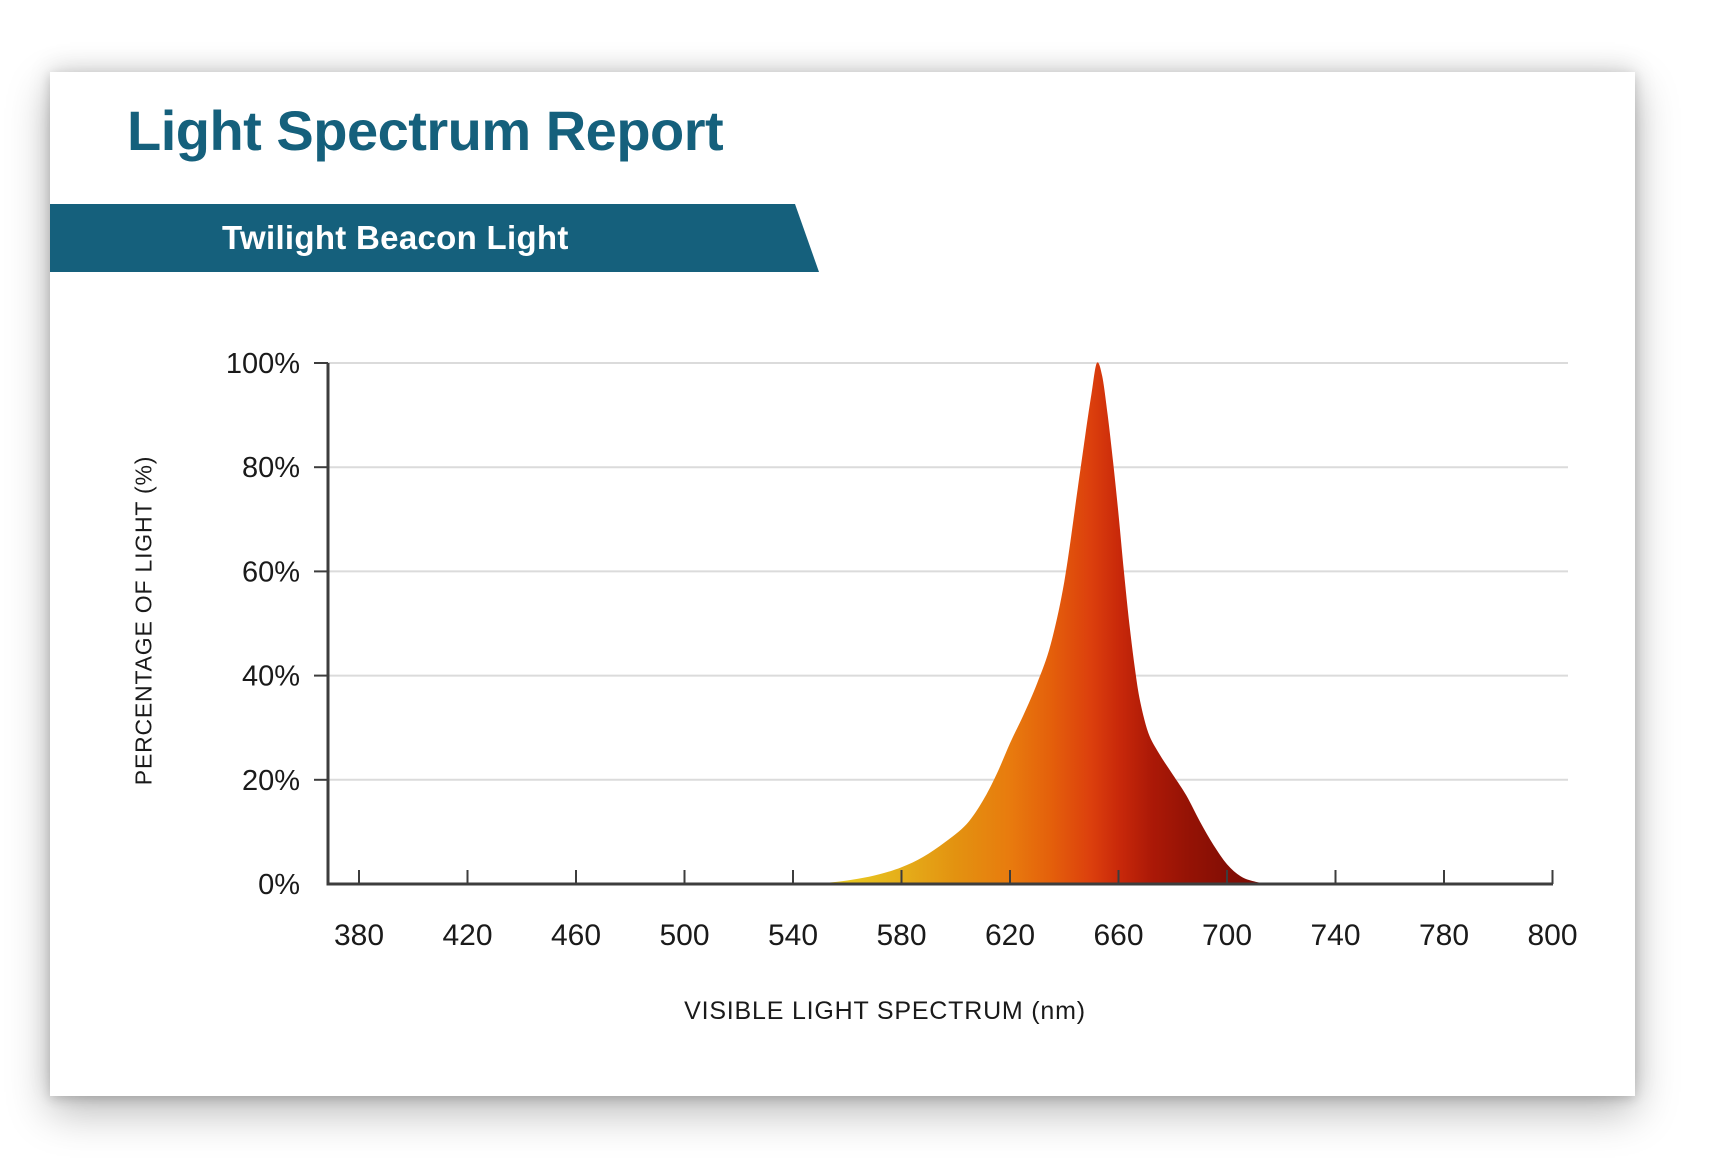 The image size is (1734, 1171). I want to click on y-tick-label-40: 40%, so click(271, 677).